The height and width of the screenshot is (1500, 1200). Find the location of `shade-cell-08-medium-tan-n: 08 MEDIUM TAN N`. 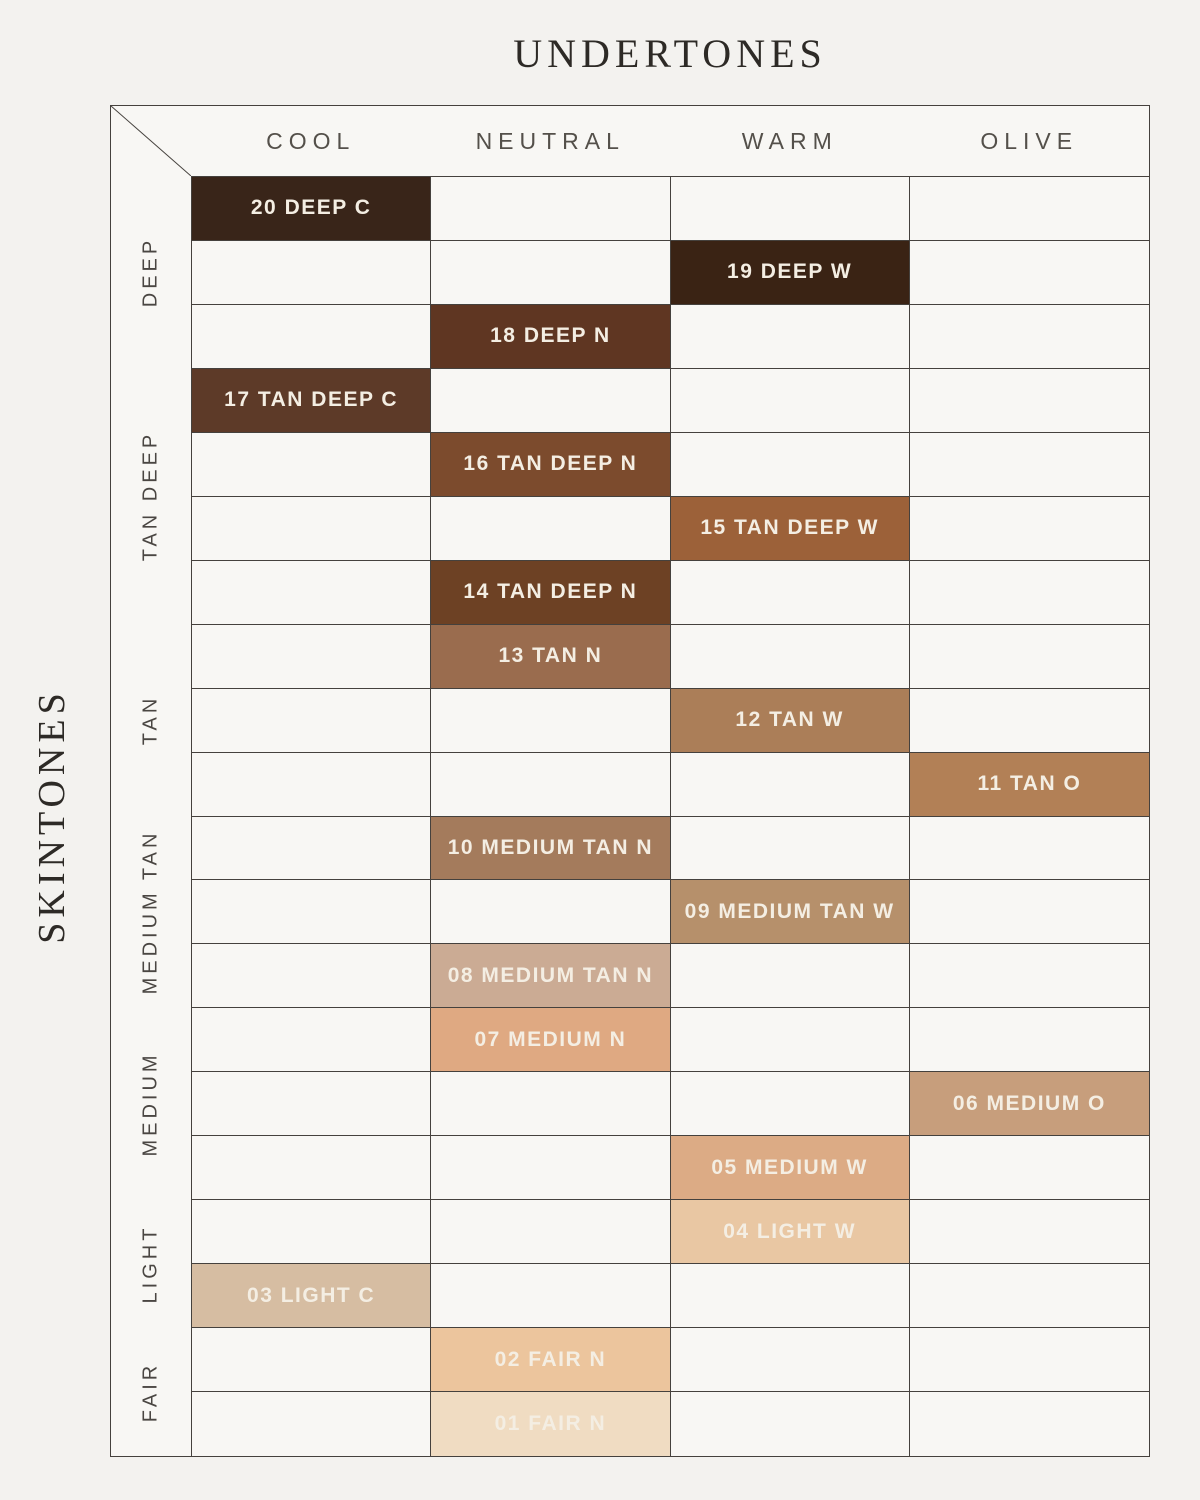

shade-cell-08-medium-tan-n: 08 MEDIUM TAN N is located at coordinates (551, 976).